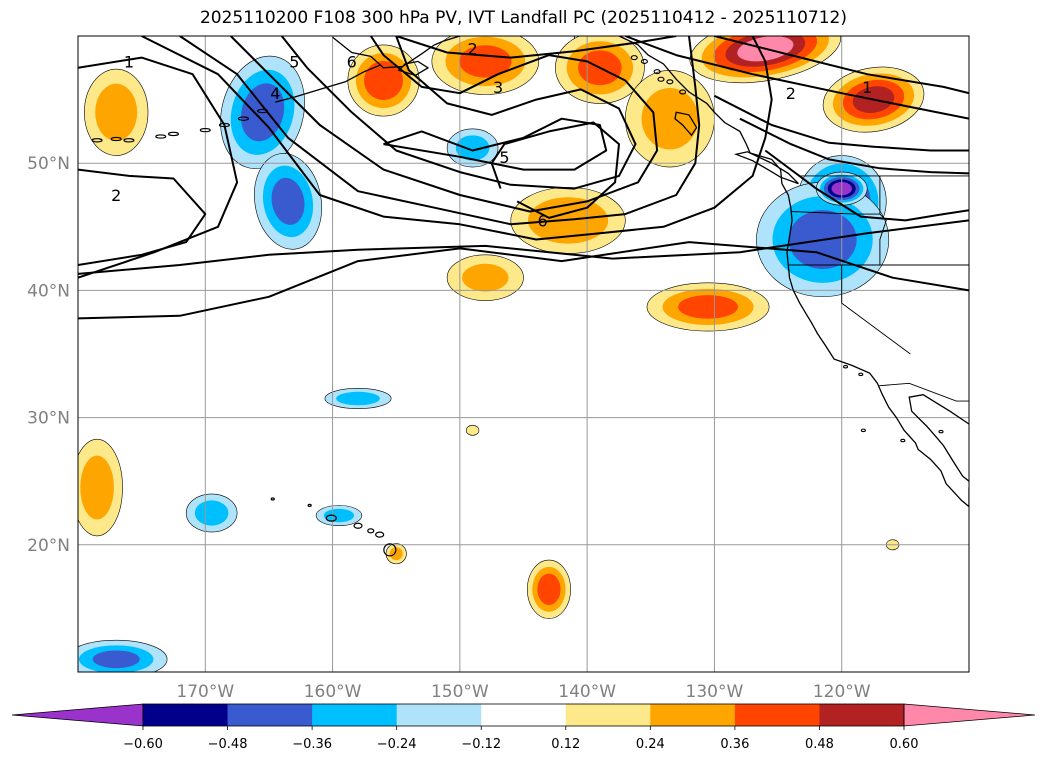  What do you see at coordinates (352, 61) in the screenshot?
I see `contour-label: 6` at bounding box center [352, 61].